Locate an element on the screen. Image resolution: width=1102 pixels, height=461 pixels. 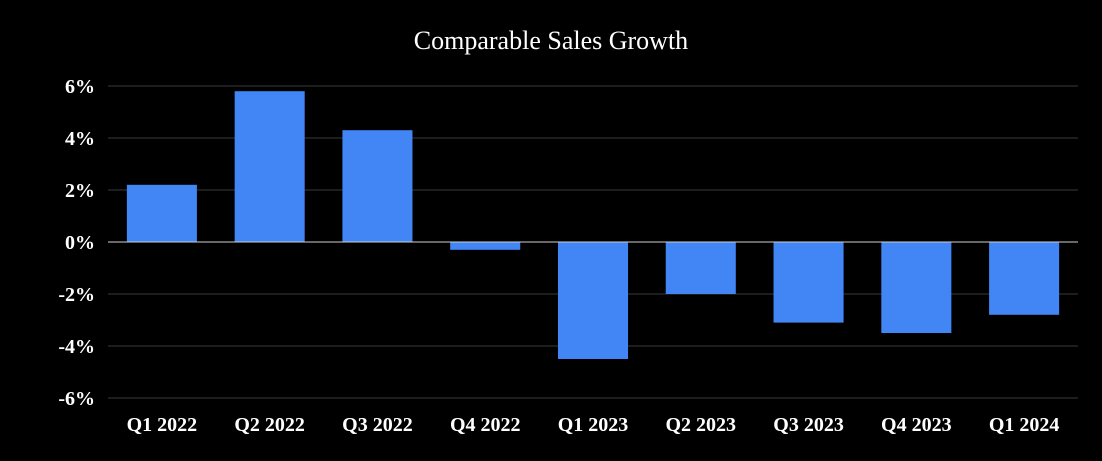
y-tick-label: -6% is located at coordinates (76, 399).